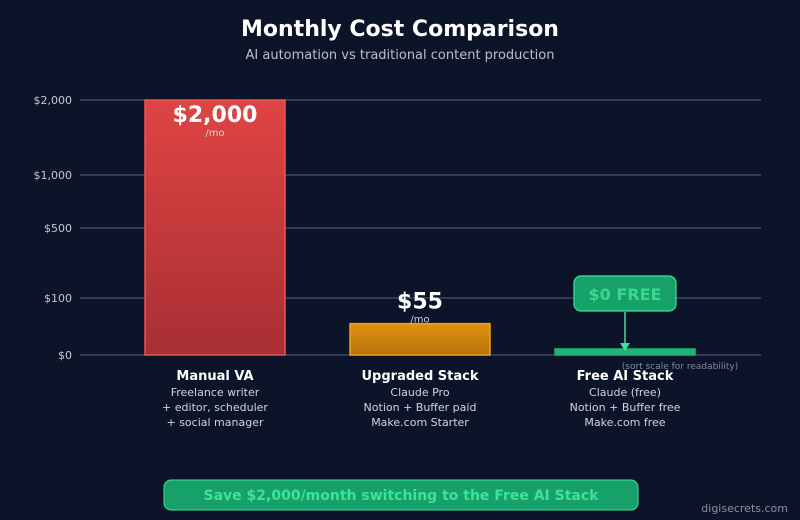 Image resolution: width=800 pixels, height=520 pixels. I want to click on category-description: + social manager, so click(214, 422).